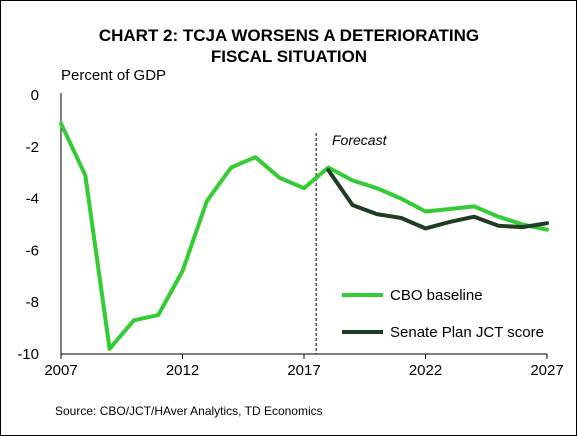 The height and width of the screenshot is (436, 577). I want to click on forecast-annotation: Forecast, so click(360, 140).